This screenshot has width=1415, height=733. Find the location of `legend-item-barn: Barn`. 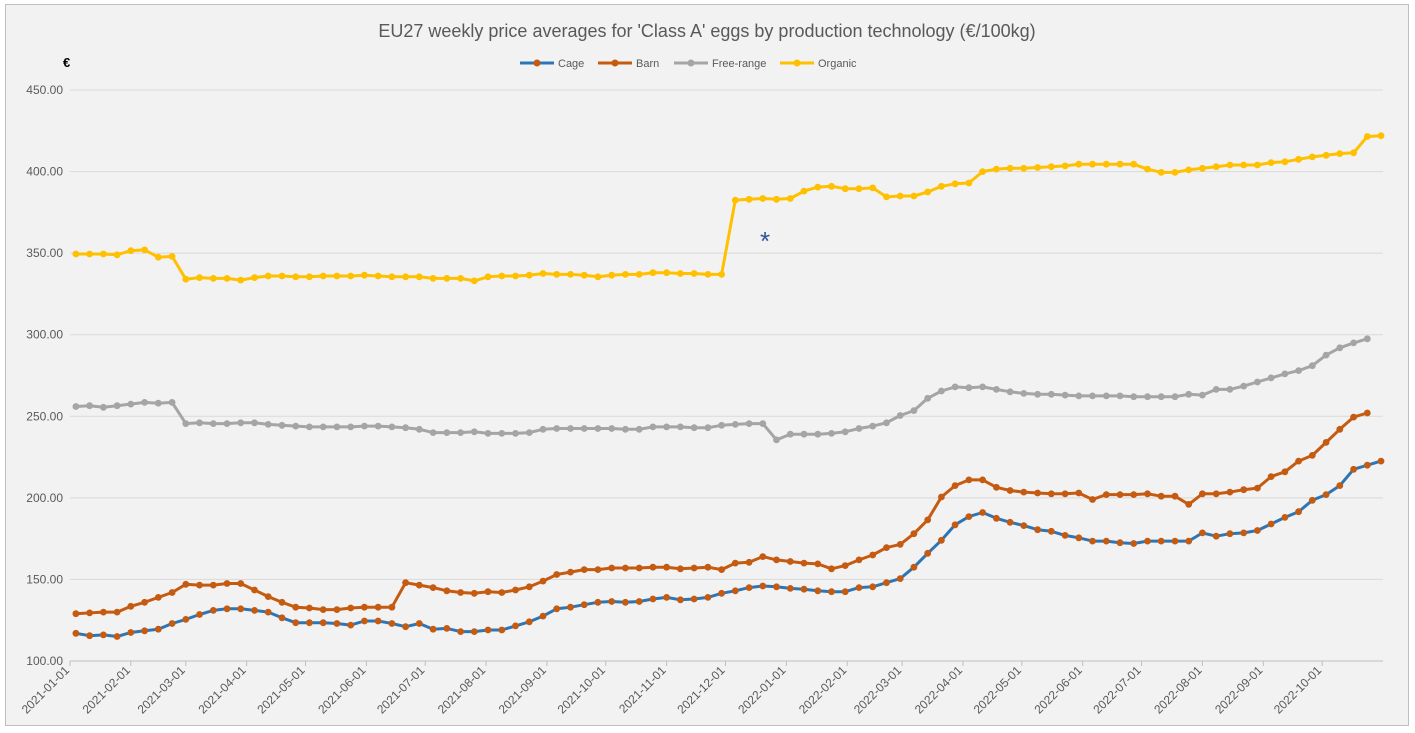

legend-item-barn: Barn is located at coordinates (628, 64).